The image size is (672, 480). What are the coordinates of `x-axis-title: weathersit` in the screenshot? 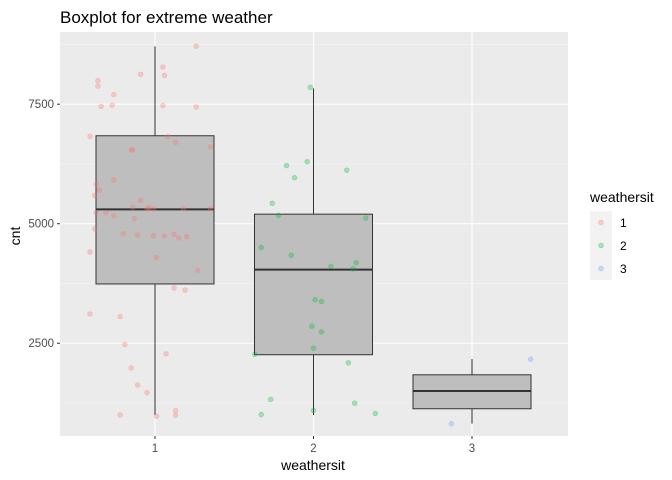 It's located at (312, 465).